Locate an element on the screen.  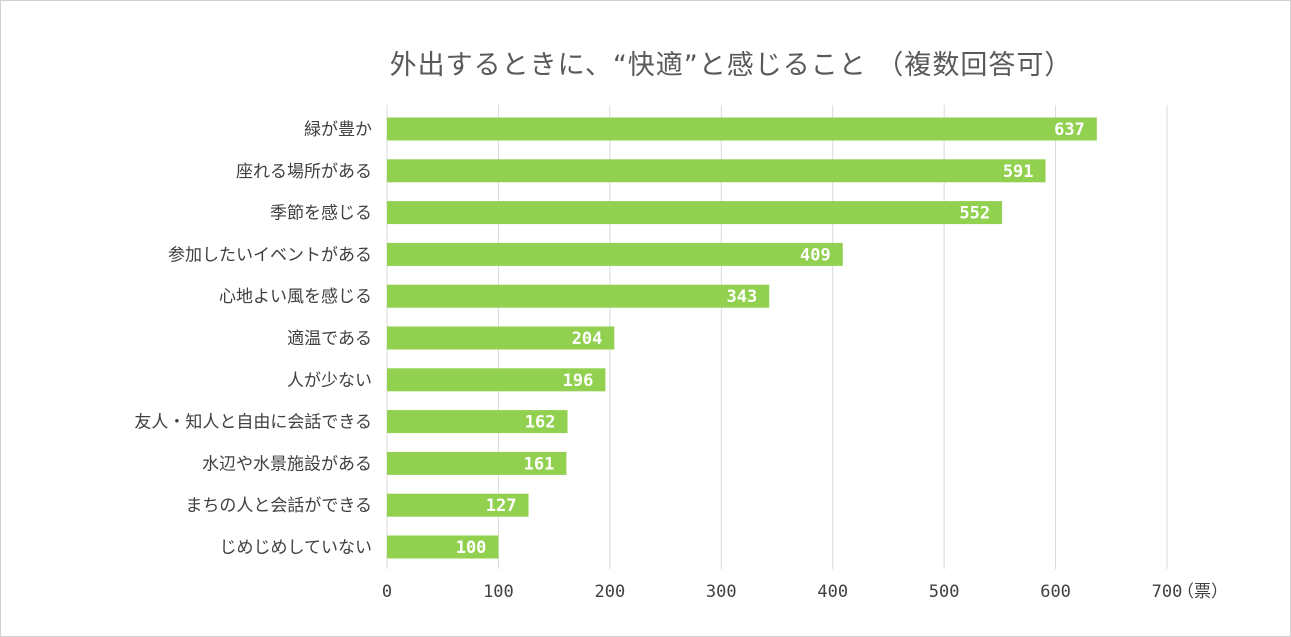
category-label: 心地よい風を感じる is located at coordinates (295, 297).